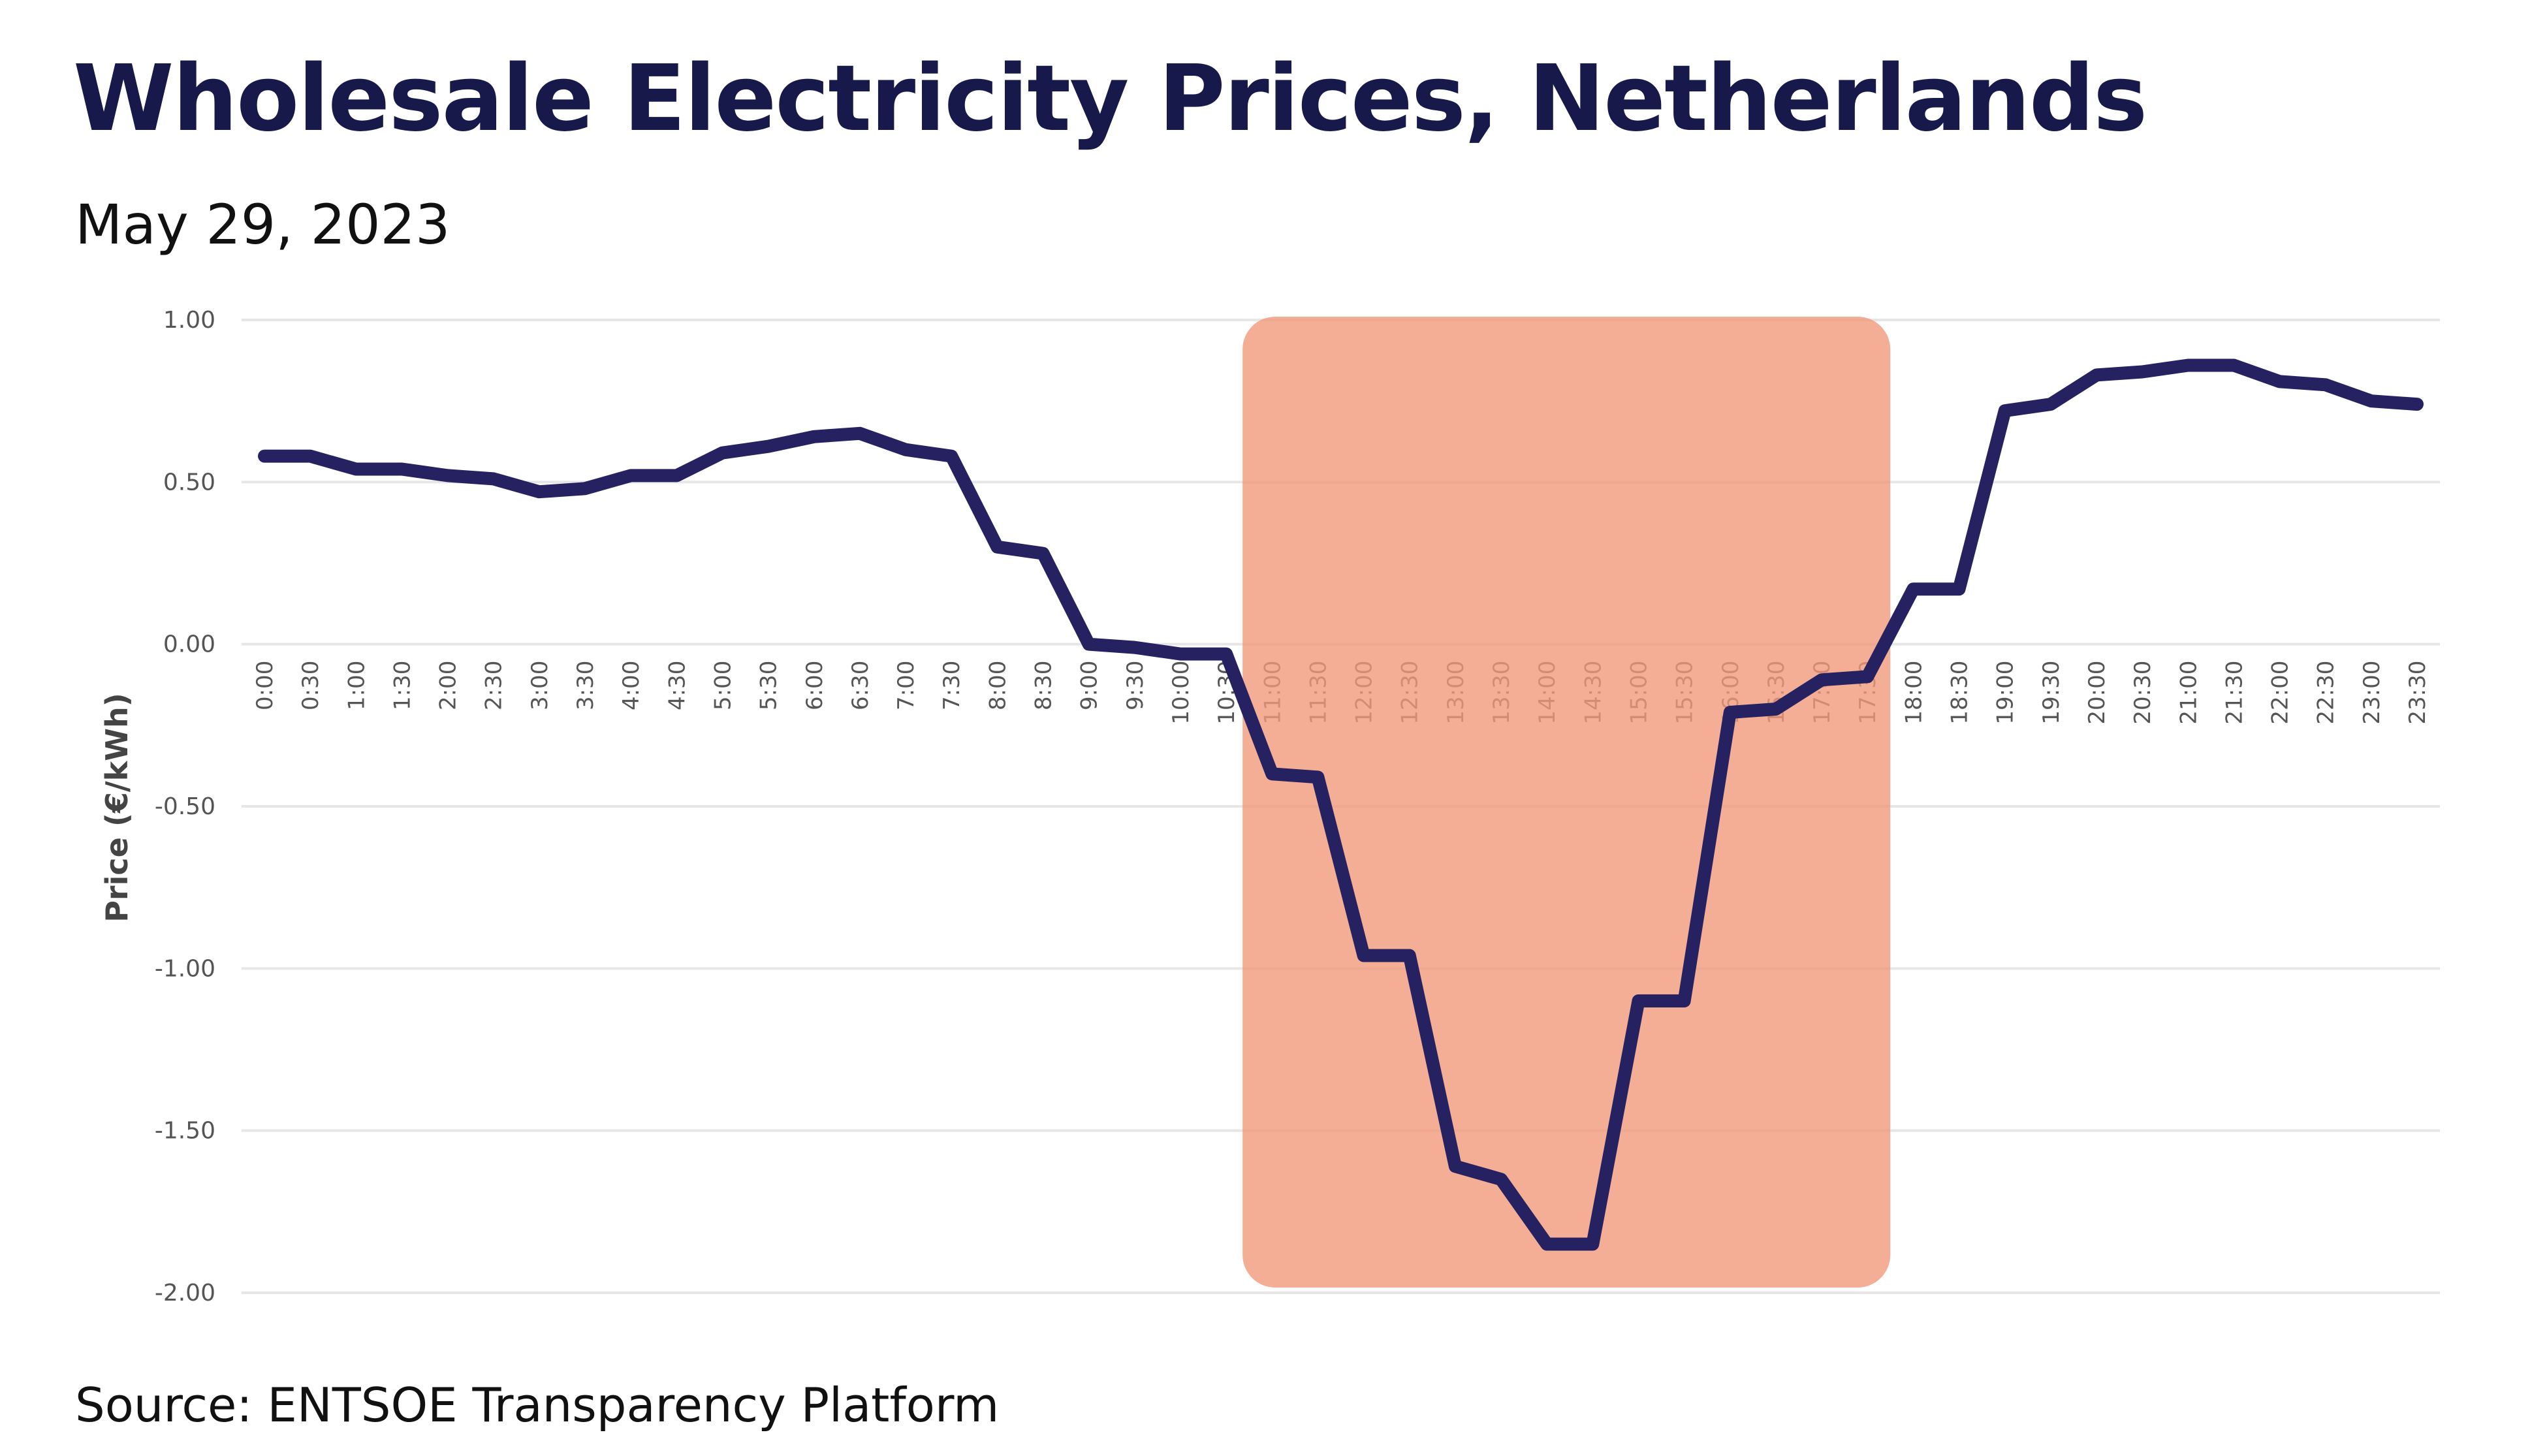  I want to click on y-tick-labels: 1.00 0.50 0.00 -0.50 -1.00 -1.50 -2.00, so click(185, 807).